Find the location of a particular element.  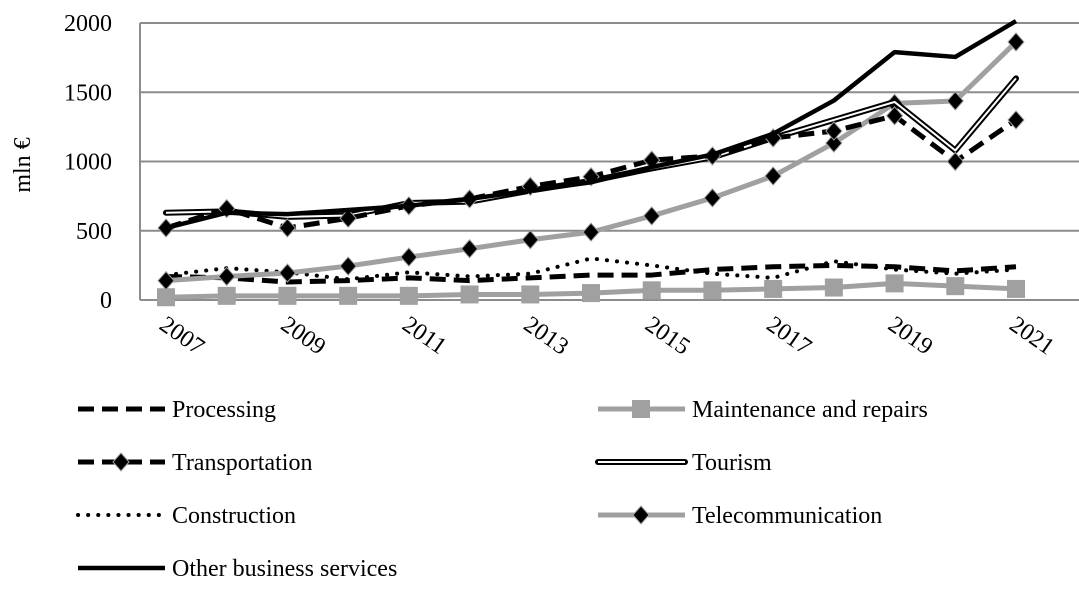

x-tick-label: 2009 is located at coordinates (303, 336).